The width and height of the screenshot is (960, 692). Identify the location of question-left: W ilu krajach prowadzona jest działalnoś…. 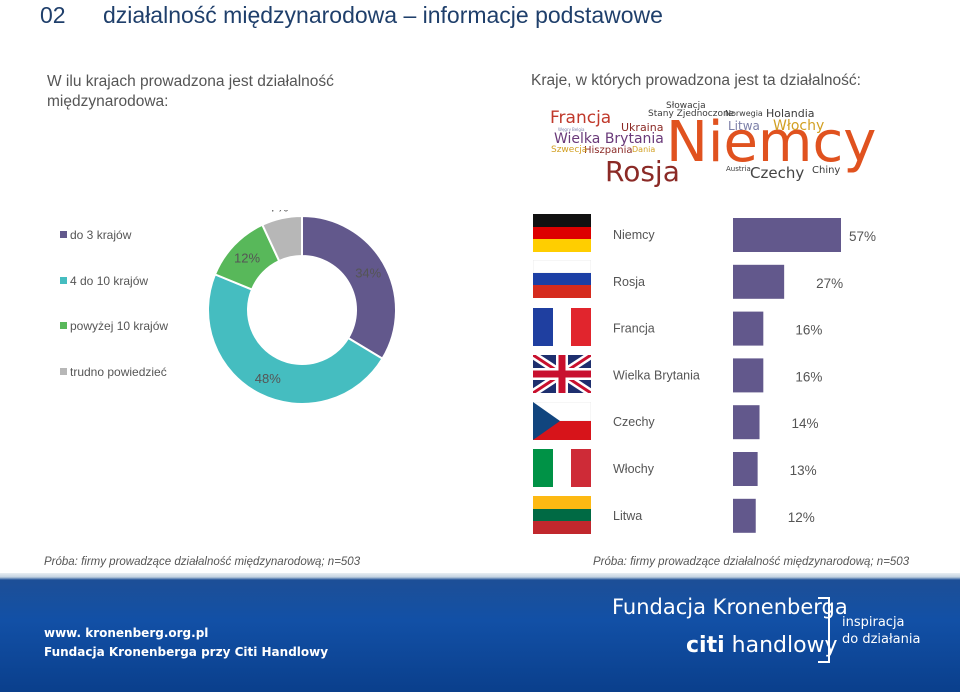
(190, 91).